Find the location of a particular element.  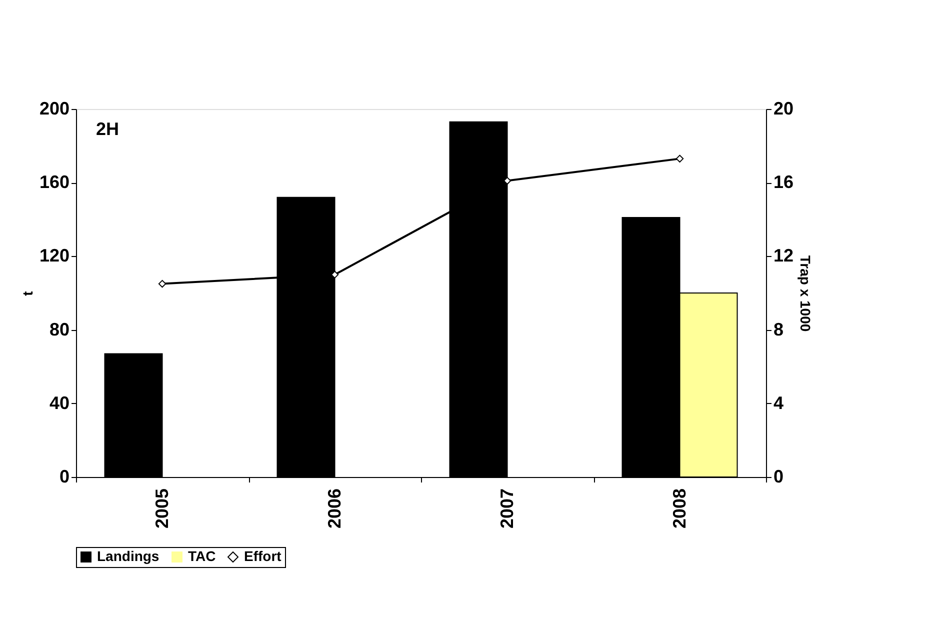

y-tick-label: 200 is located at coordinates (54, 108).